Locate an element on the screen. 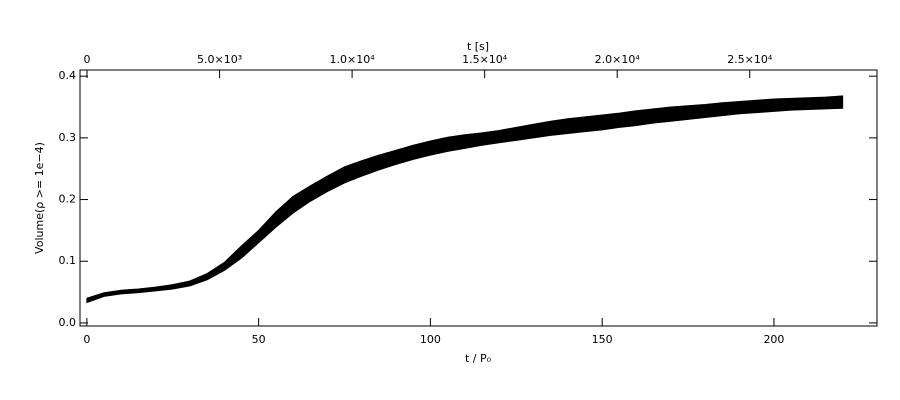 Image resolution: width=900 pixels, height=400 pixels. x2-tick-label: 2.5×10⁴ is located at coordinates (750, 59).